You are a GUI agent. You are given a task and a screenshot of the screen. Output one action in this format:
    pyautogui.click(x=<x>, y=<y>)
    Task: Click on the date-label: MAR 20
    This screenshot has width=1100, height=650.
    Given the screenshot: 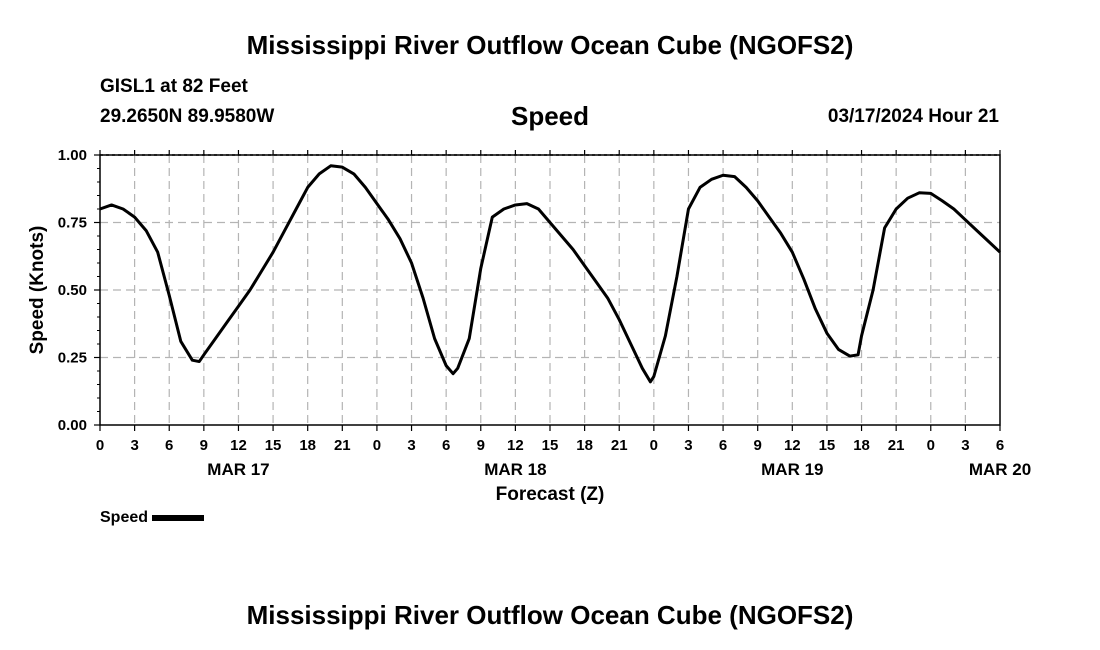 What is the action you would take?
    pyautogui.click(x=1000, y=469)
    